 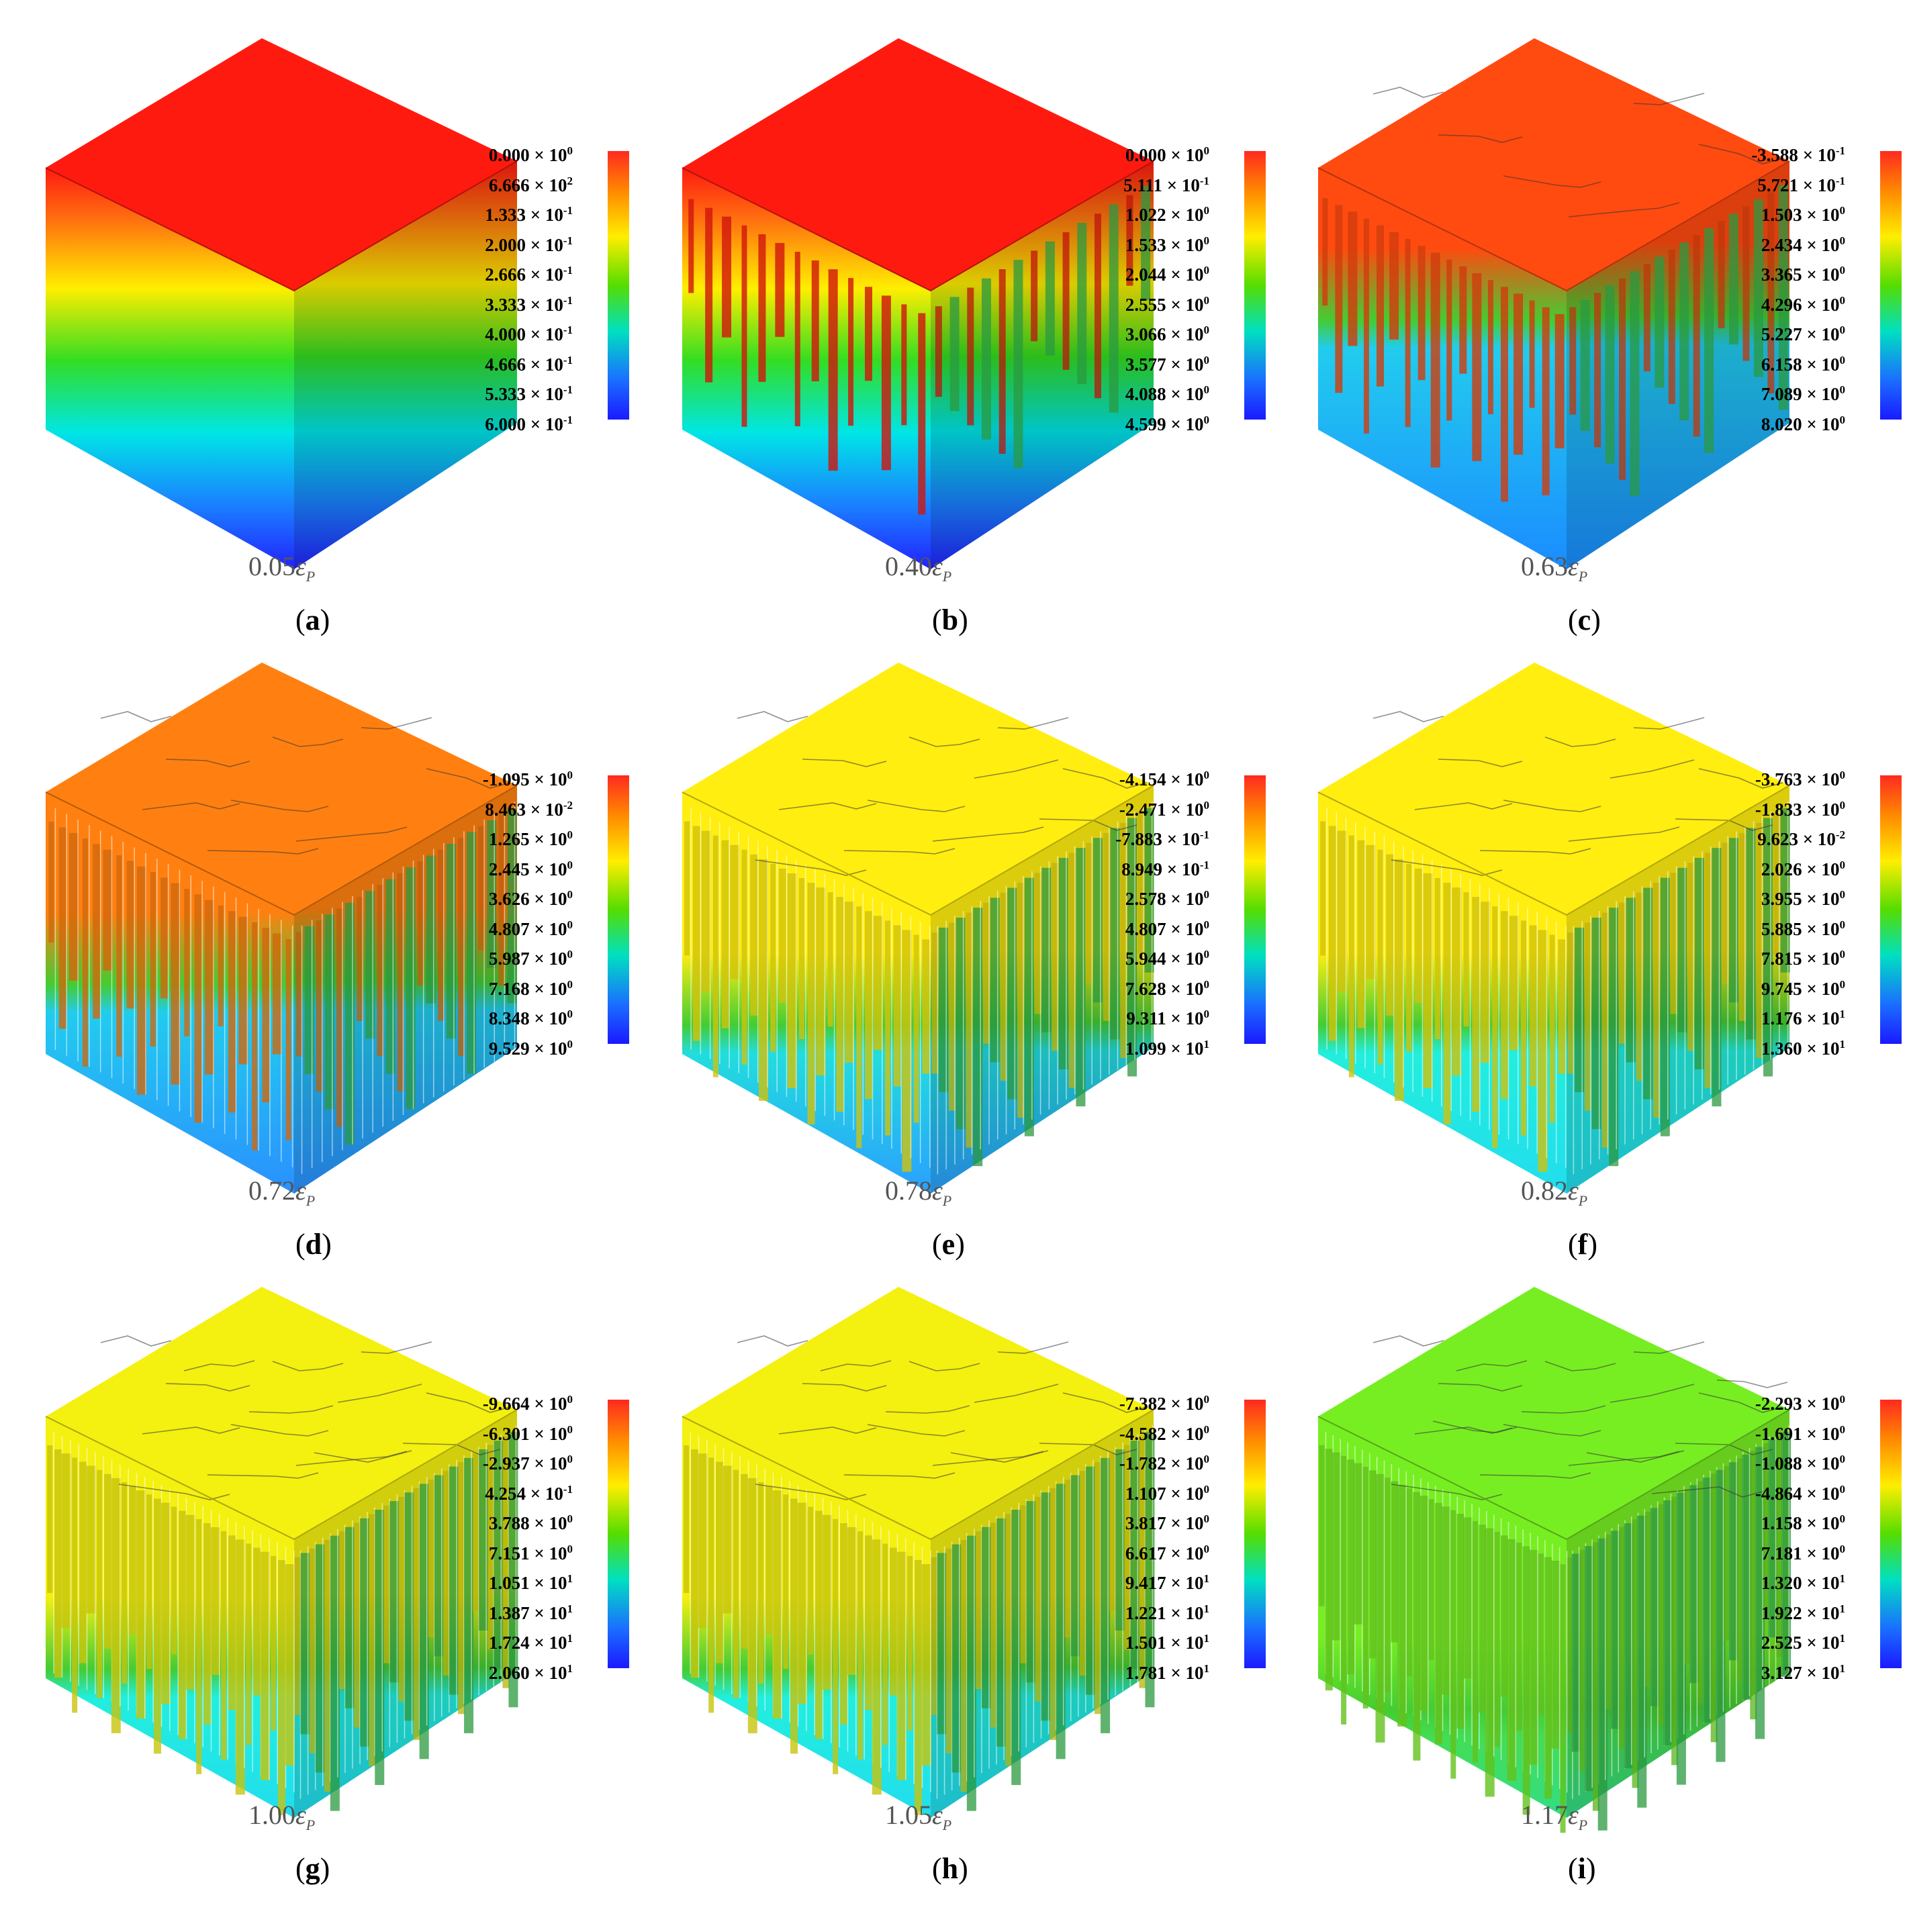 What do you see at coordinates (509, 1672) in the screenshot?
I see `tick-mantissa: 2.060` at bounding box center [509, 1672].